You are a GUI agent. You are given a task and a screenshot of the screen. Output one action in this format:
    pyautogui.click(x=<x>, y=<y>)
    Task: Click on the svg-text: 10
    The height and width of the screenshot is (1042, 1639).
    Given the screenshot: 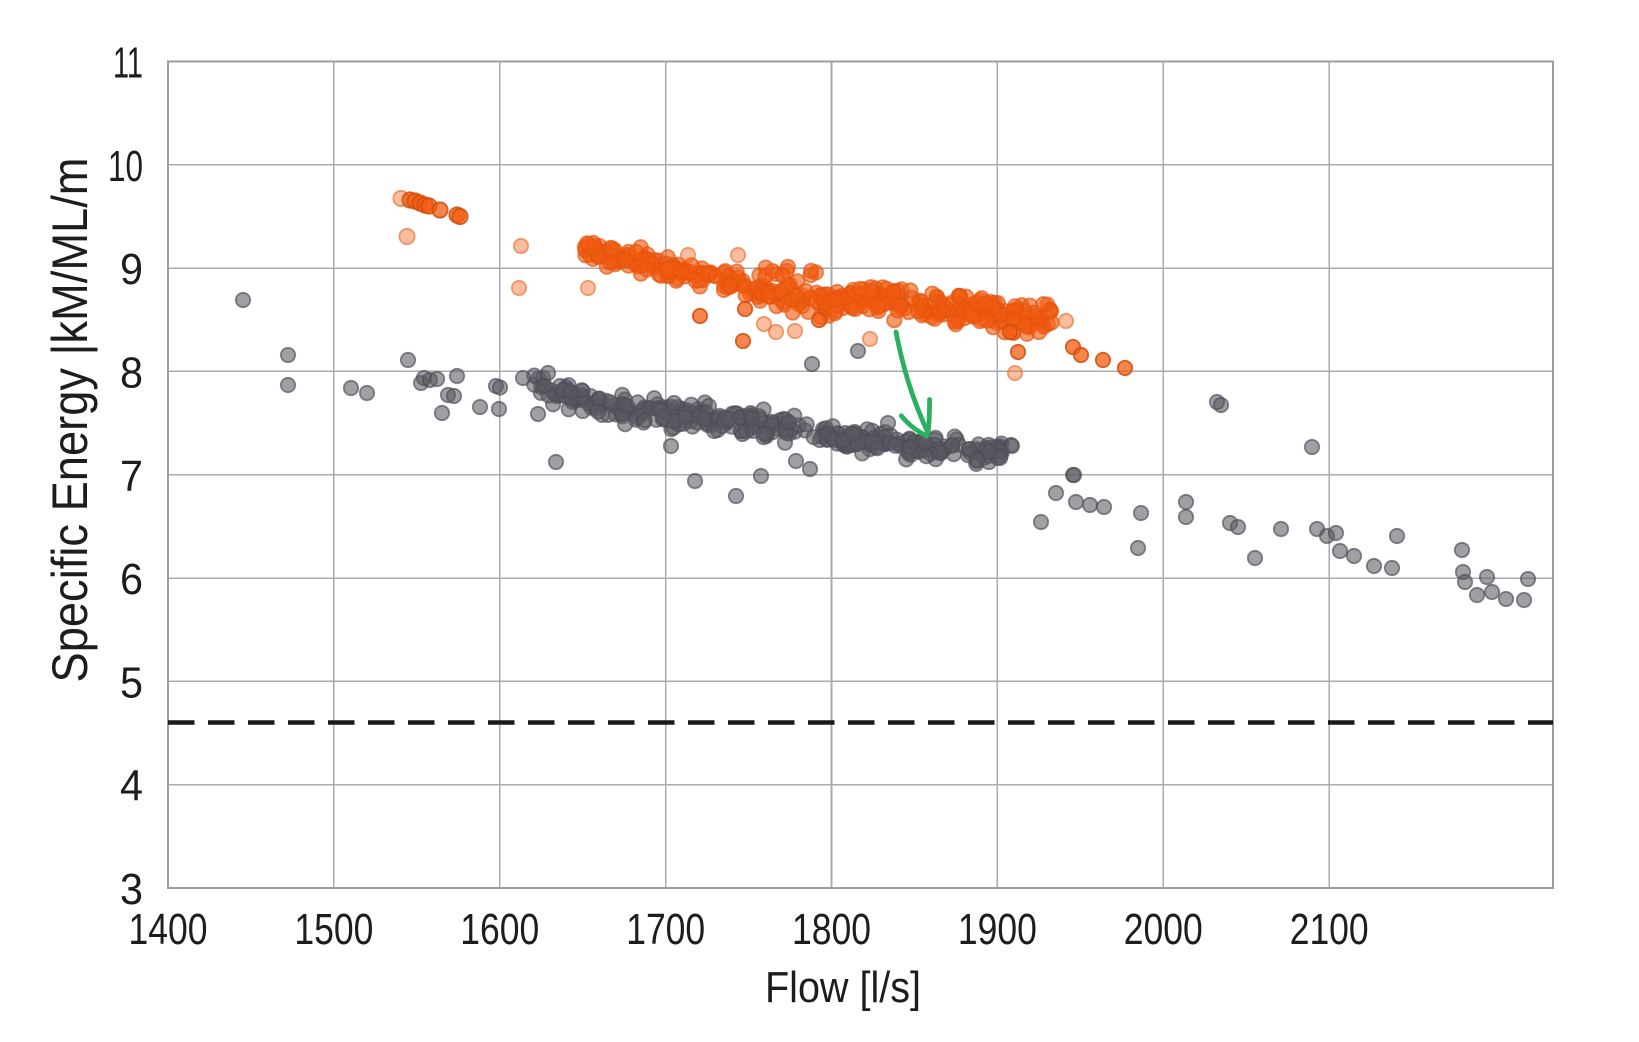 What is the action you would take?
    pyautogui.click(x=125, y=166)
    